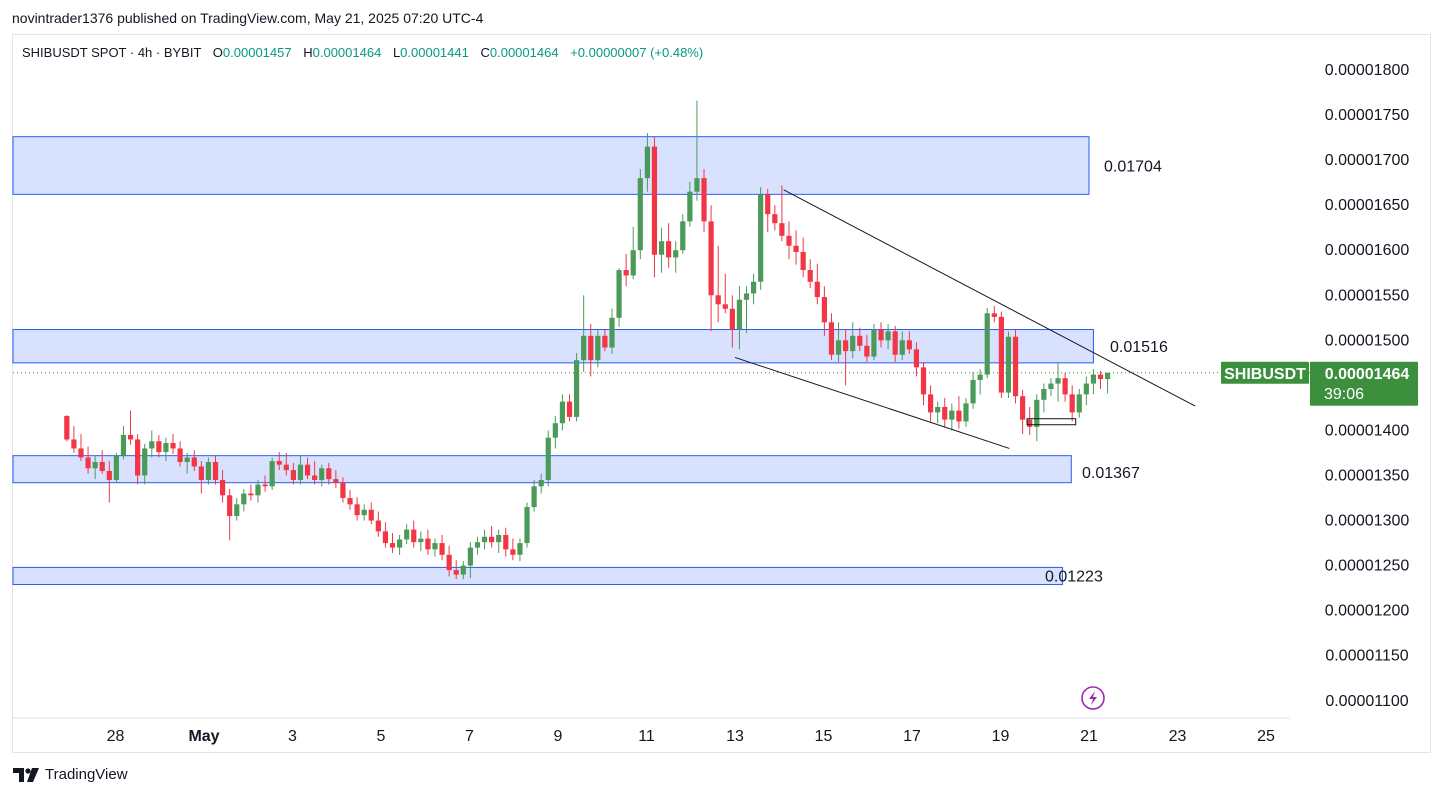  What do you see at coordinates (396, 52) in the screenshot?
I see `low-label: L` at bounding box center [396, 52].